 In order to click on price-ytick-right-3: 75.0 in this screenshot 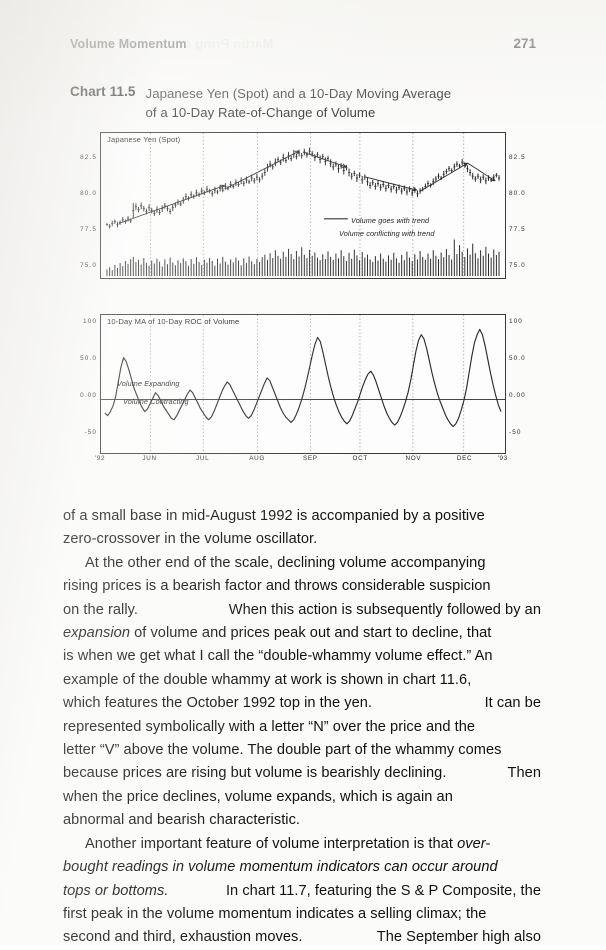, I will do `click(517, 265)`.